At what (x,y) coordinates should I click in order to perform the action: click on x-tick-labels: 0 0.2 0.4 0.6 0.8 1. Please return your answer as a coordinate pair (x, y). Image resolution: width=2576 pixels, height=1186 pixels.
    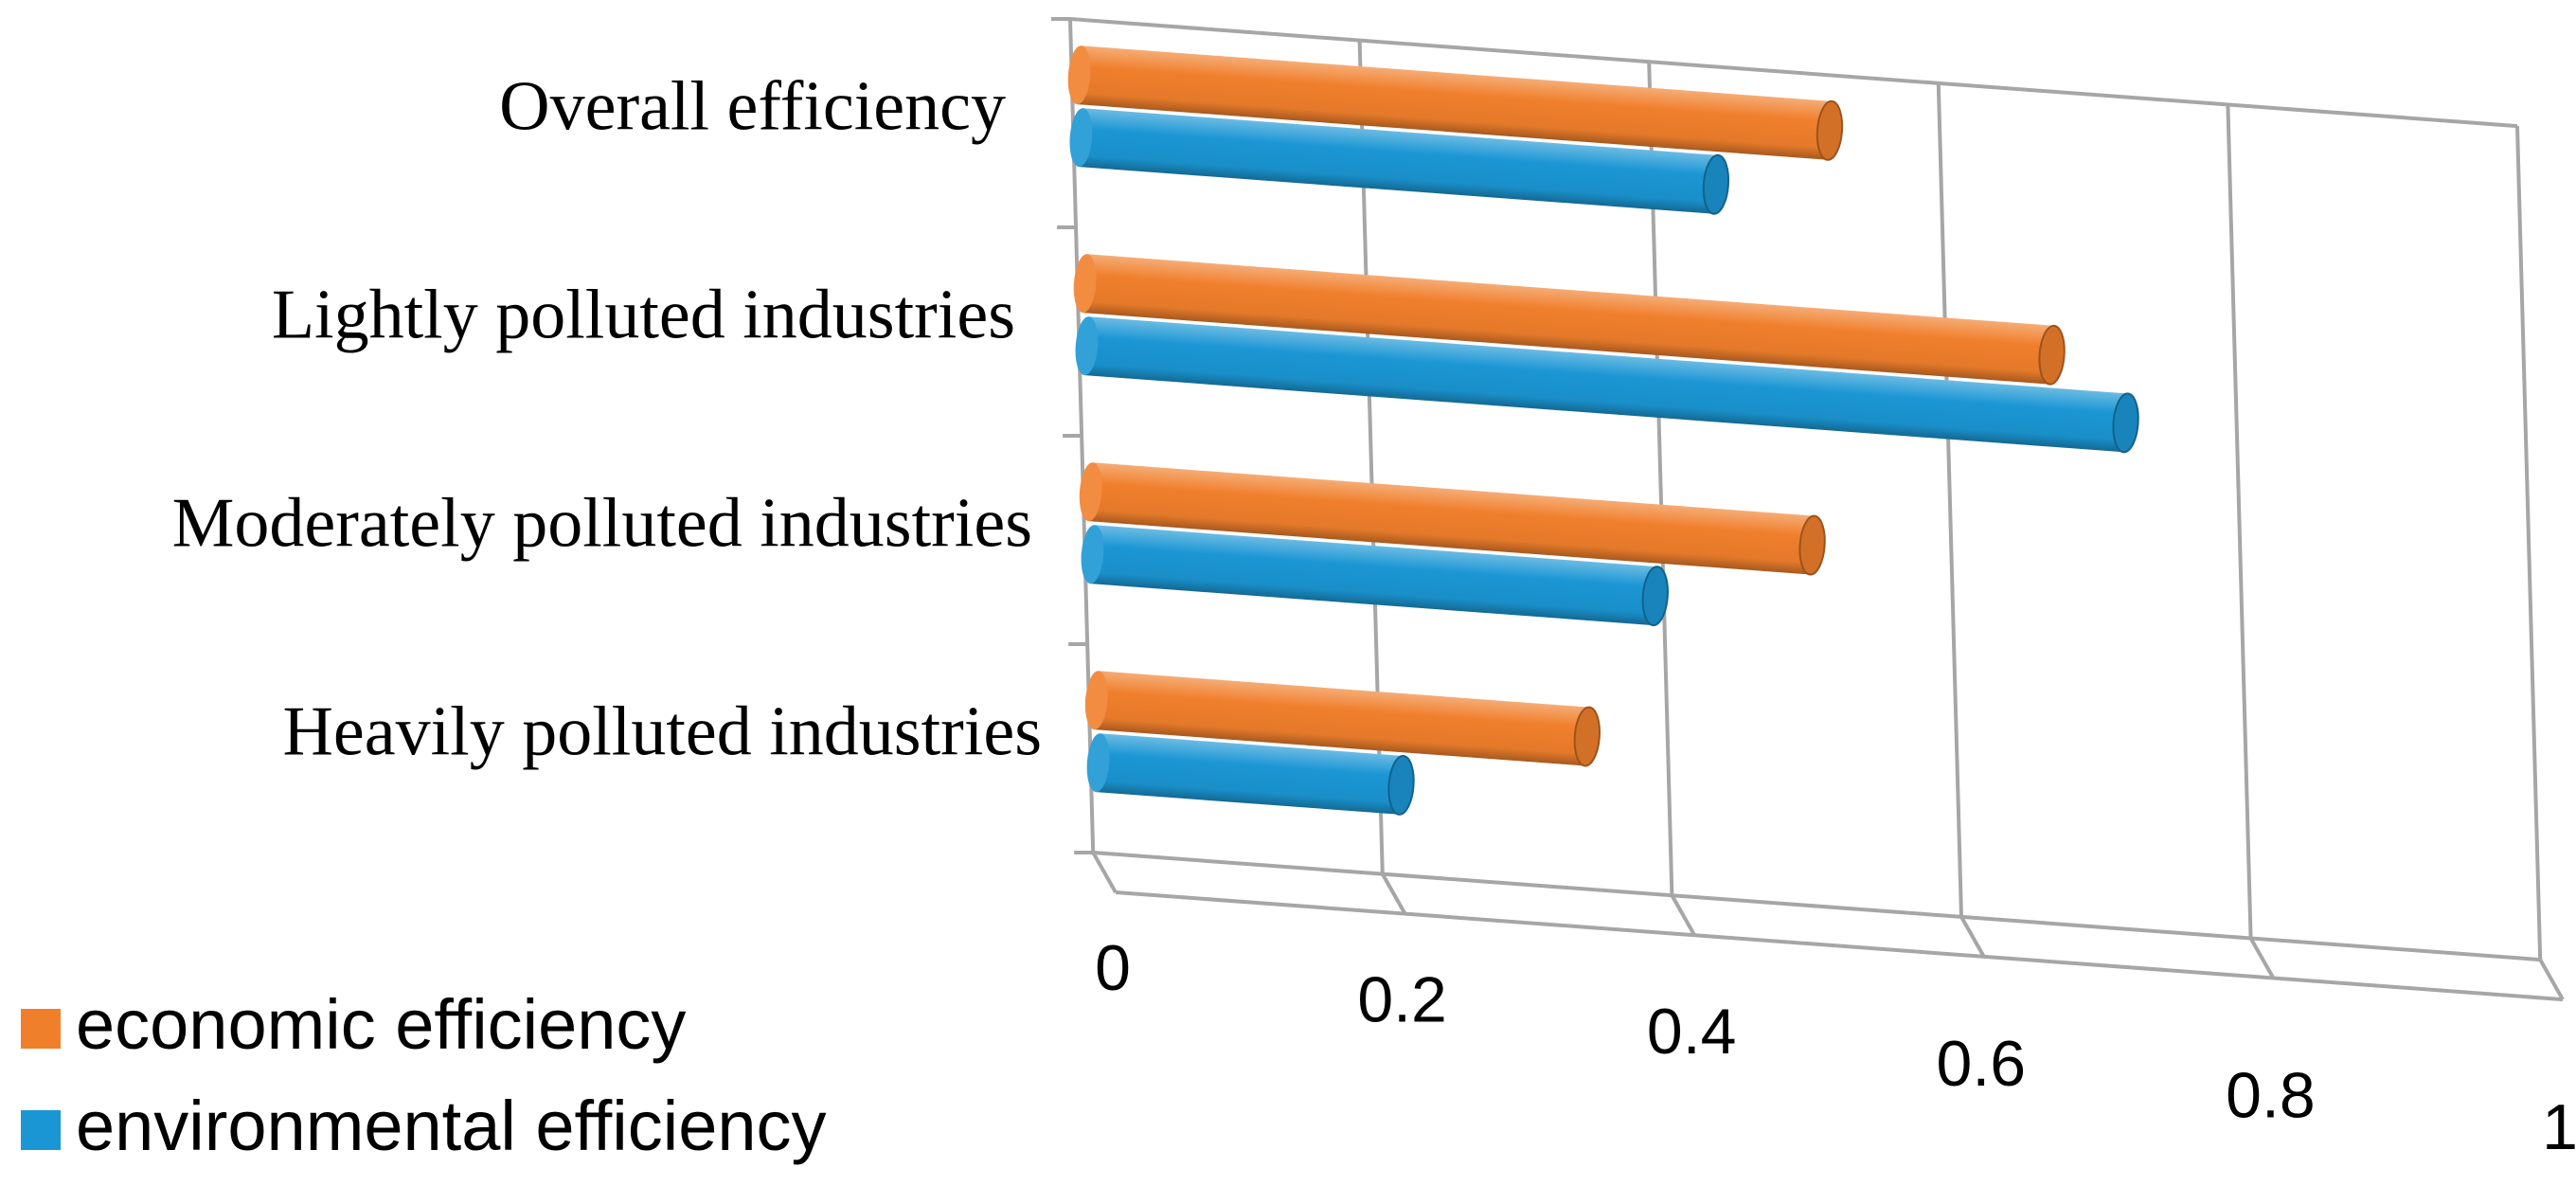
    Looking at the image, I should click on (1835, 1047).